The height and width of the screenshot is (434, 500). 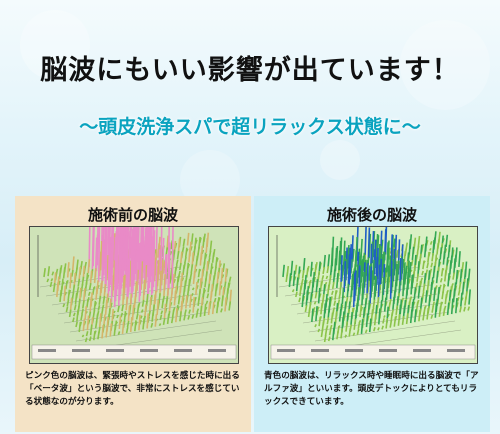 What do you see at coordinates (250, 70) in the screenshot?
I see `headline: 脳波にもいい影響が出ています！` at bounding box center [250, 70].